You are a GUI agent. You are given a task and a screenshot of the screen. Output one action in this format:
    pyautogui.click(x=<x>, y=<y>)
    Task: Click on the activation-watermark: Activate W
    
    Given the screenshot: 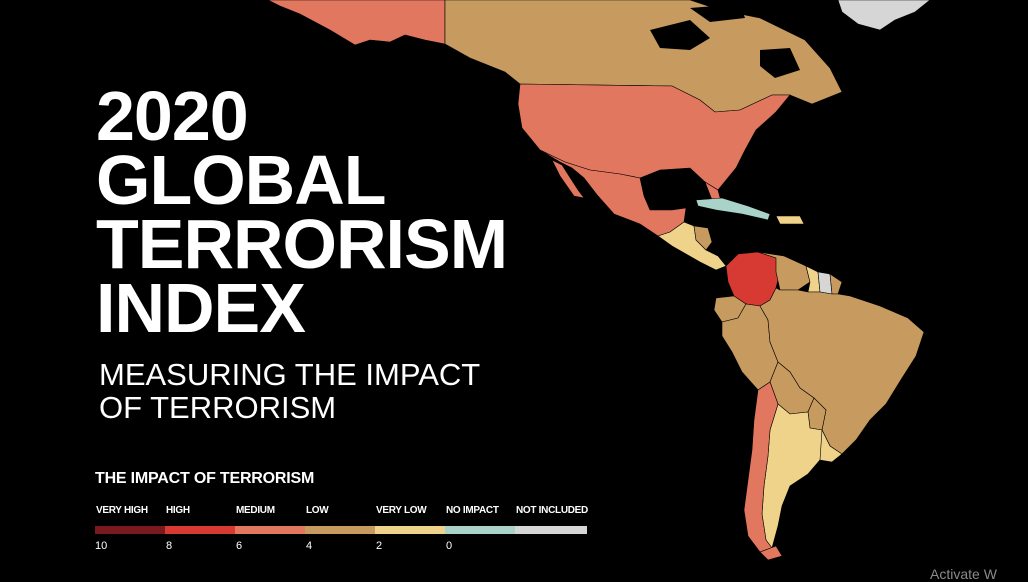 What is the action you would take?
    pyautogui.click(x=963, y=574)
    